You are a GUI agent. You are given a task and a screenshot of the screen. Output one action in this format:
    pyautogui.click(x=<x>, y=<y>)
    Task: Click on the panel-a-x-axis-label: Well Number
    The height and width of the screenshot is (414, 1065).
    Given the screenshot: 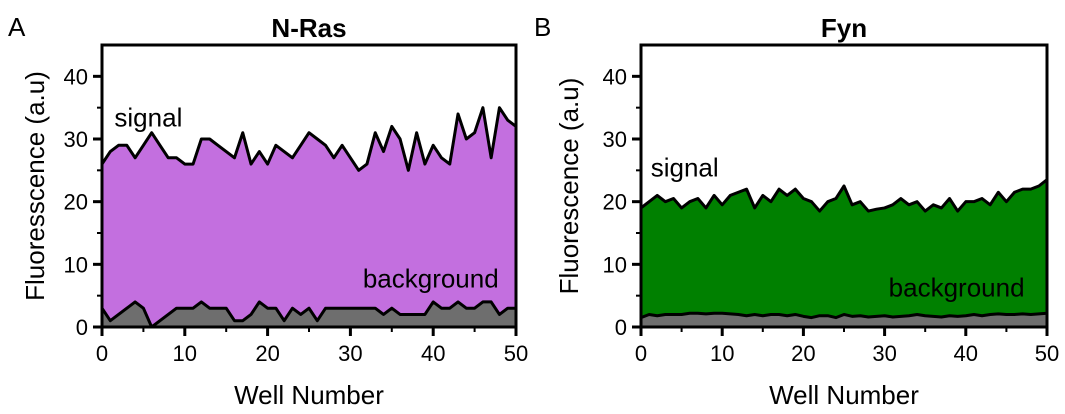 What is the action you would take?
    pyautogui.click(x=309, y=395)
    